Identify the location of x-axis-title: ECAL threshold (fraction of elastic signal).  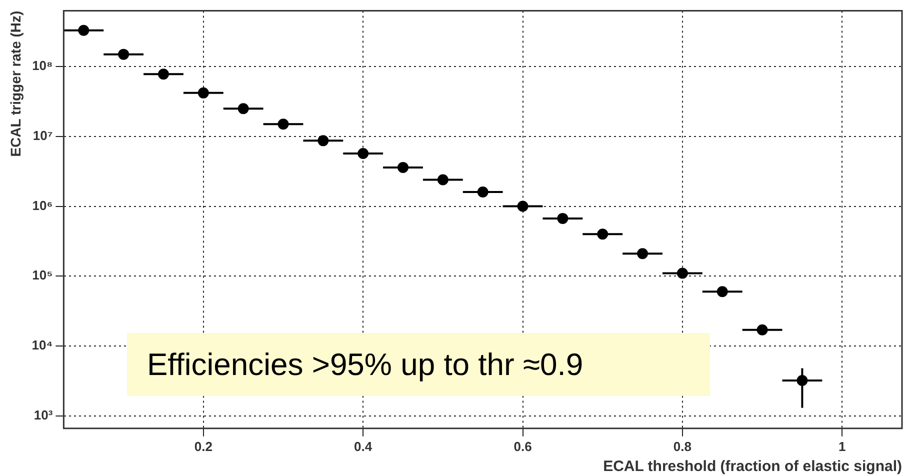
(752, 467).